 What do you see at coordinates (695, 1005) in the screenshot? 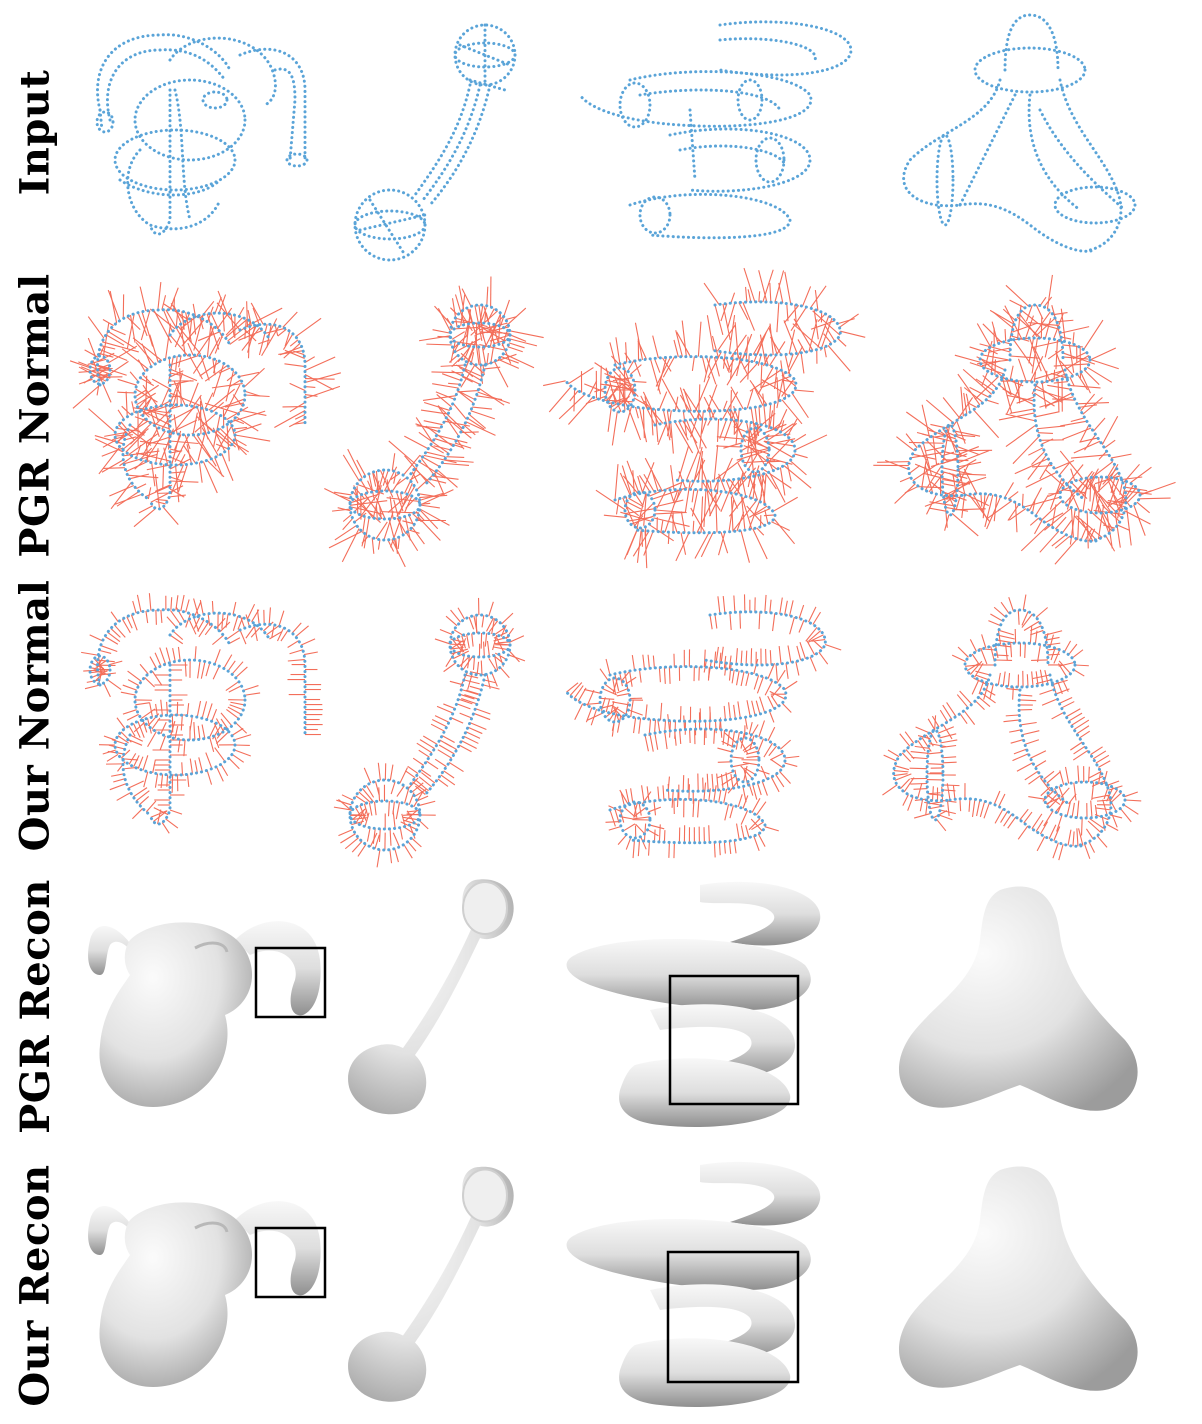
I see `pgr-recon-spiral-spring` at bounding box center [695, 1005].